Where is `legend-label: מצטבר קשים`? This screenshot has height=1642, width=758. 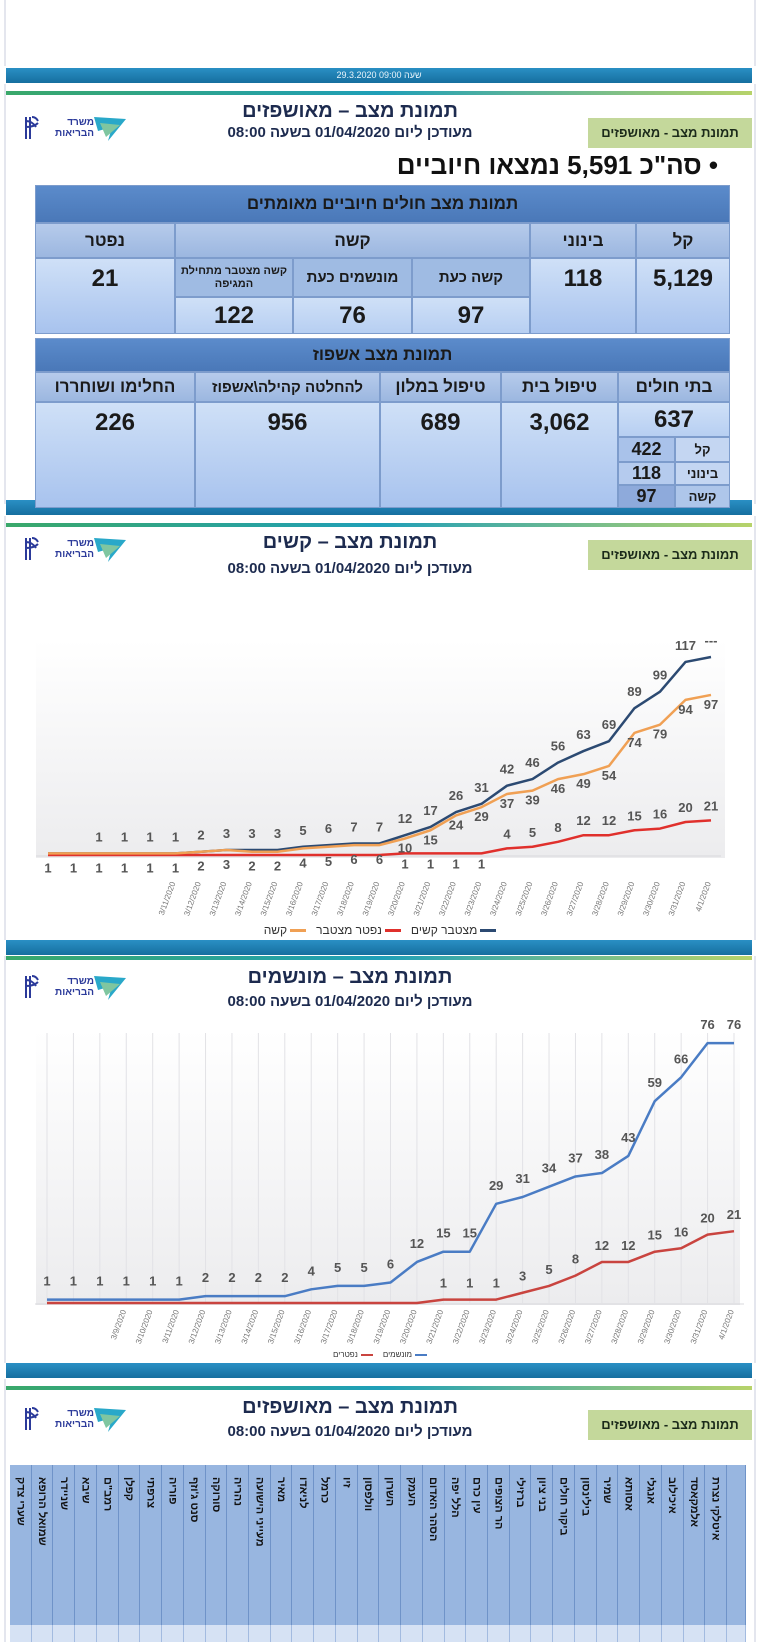 legend-label: מצטבר קשים is located at coordinates (444, 930).